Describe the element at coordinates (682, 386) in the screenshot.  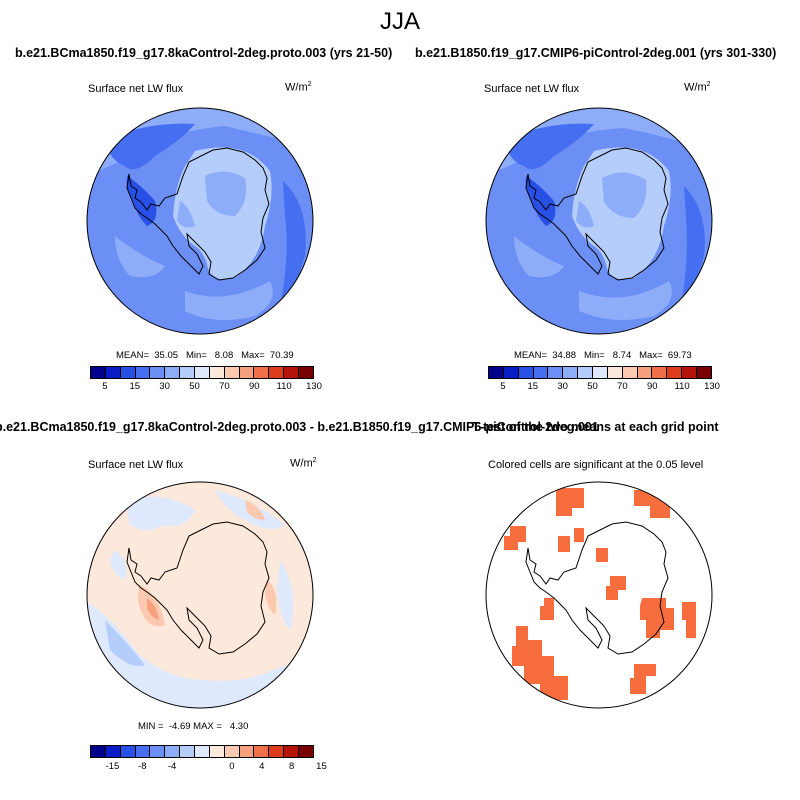
I see `case2-colorbar-tick-label: 110` at that location.